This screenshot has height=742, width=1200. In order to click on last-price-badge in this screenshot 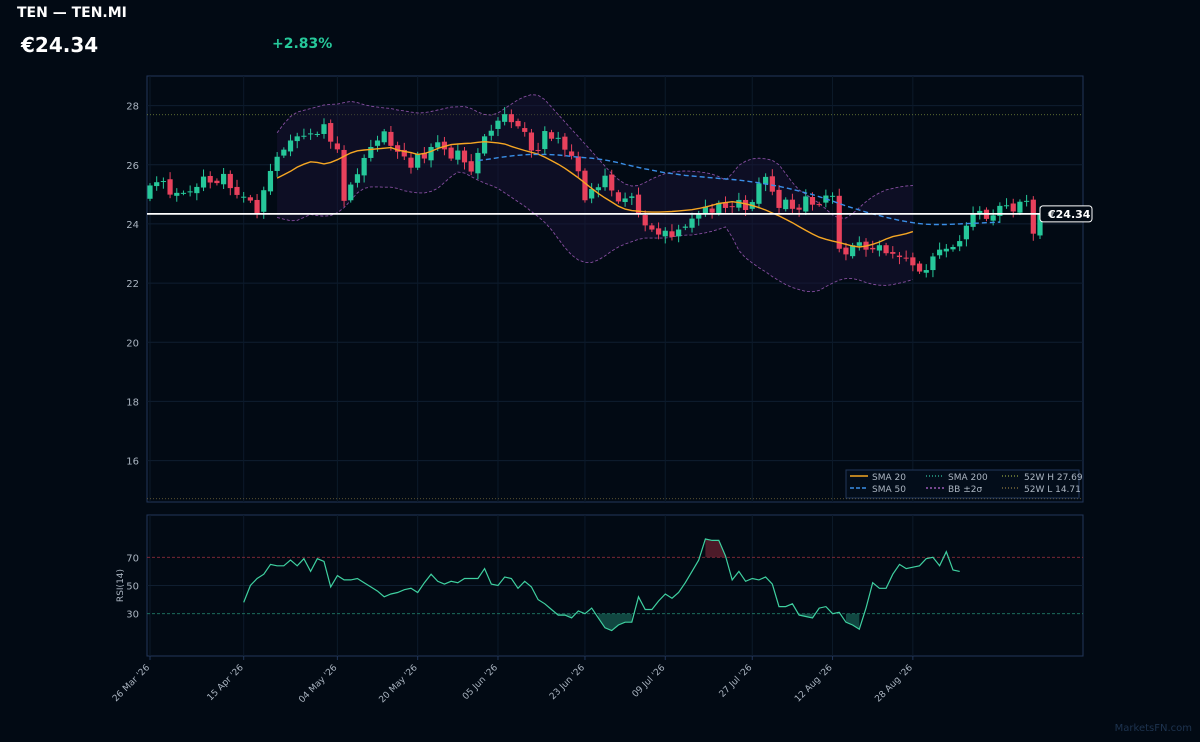, I will do `click(1066, 214)`.